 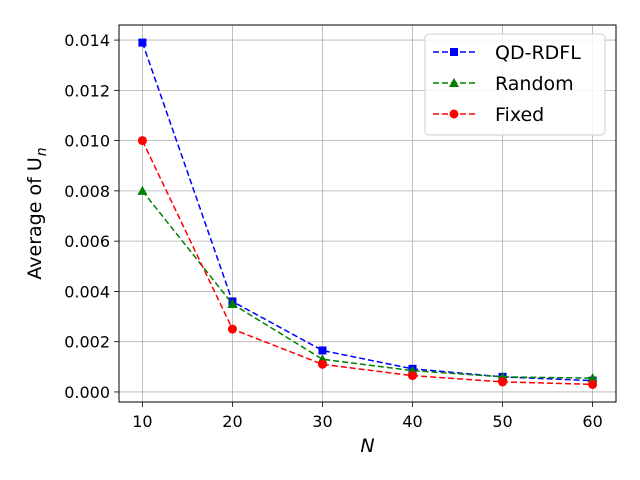 I want to click on y-tick-label: 0.014, so click(x=87, y=40).